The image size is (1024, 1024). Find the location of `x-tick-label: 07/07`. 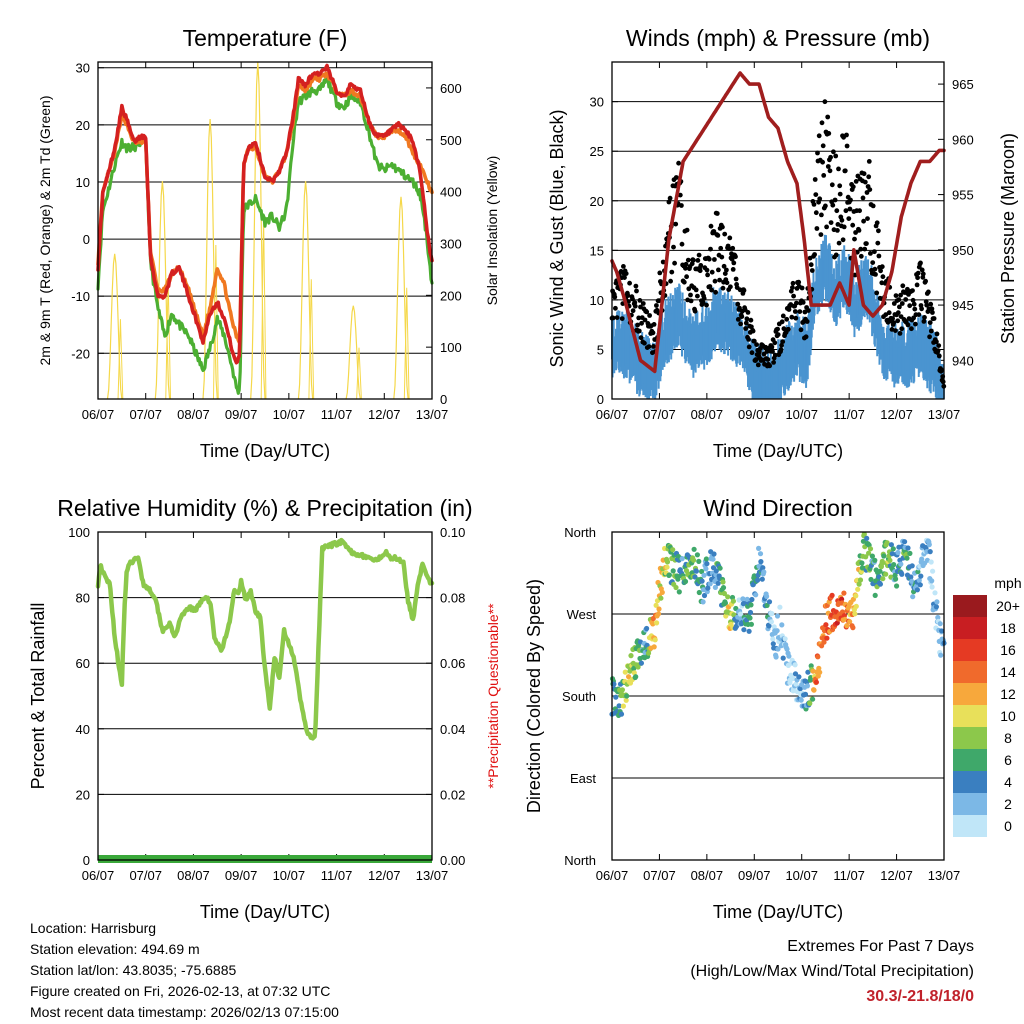

x-tick-label: 07/07 is located at coordinates (659, 414).